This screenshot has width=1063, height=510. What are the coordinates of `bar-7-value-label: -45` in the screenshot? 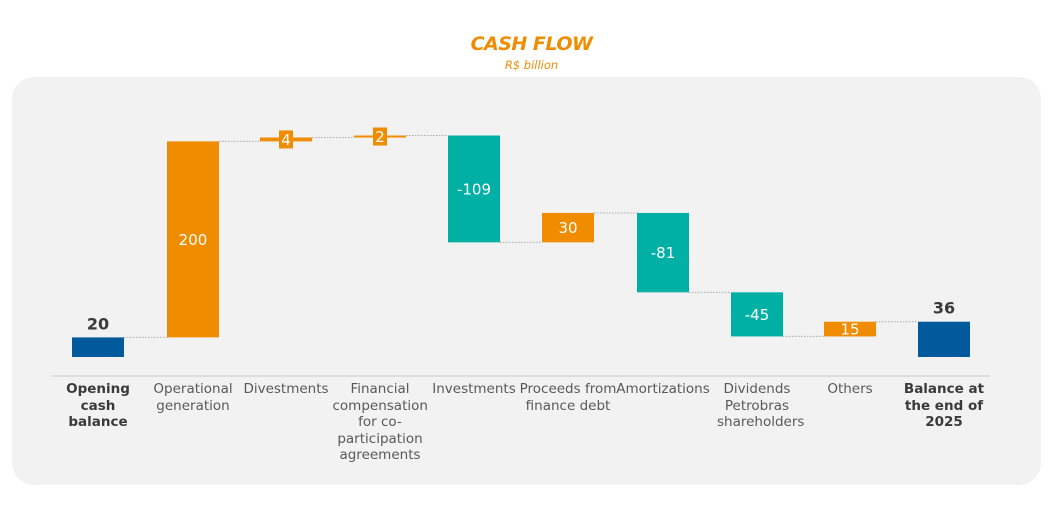 It's located at (757, 315).